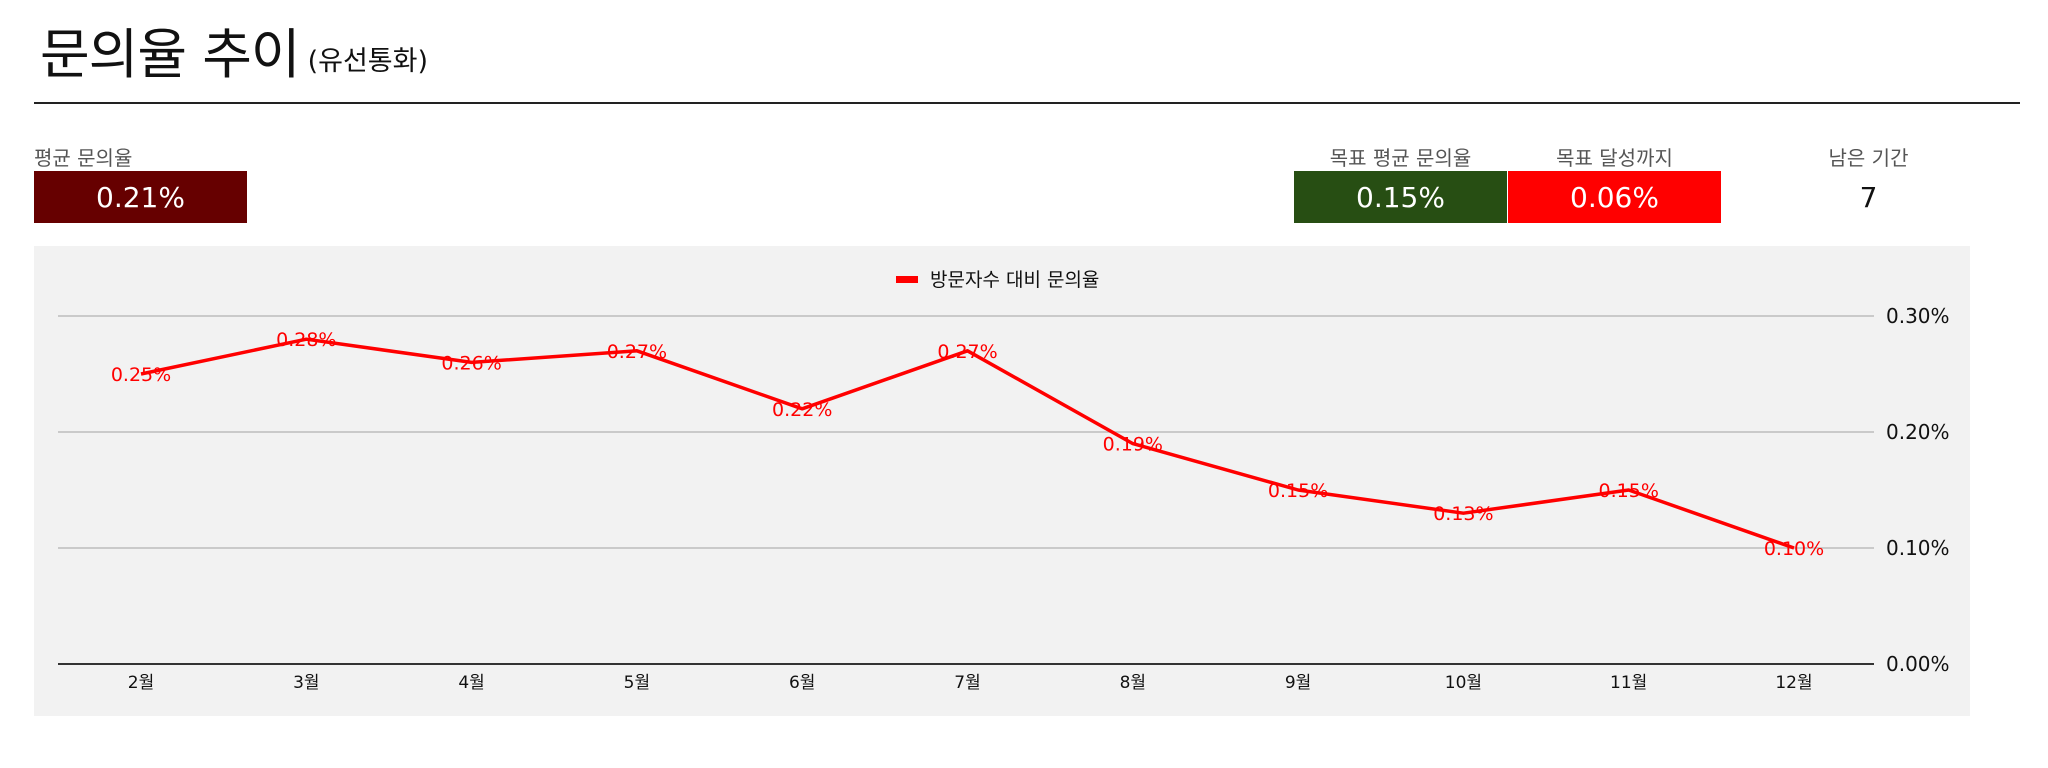  Describe the element at coordinates (471, 683) in the screenshot. I see `x-tick-label: 4월` at that location.